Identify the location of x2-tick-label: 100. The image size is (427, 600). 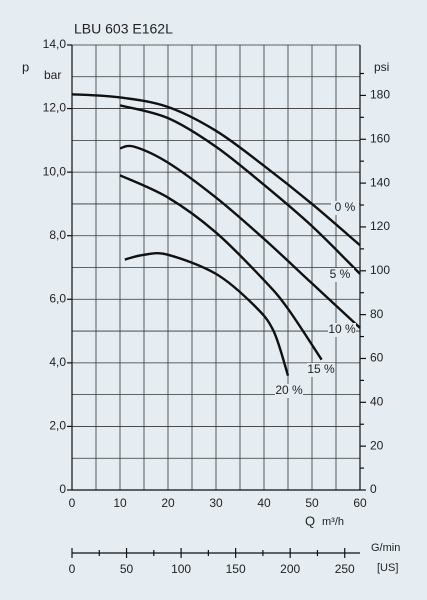
(181, 569).